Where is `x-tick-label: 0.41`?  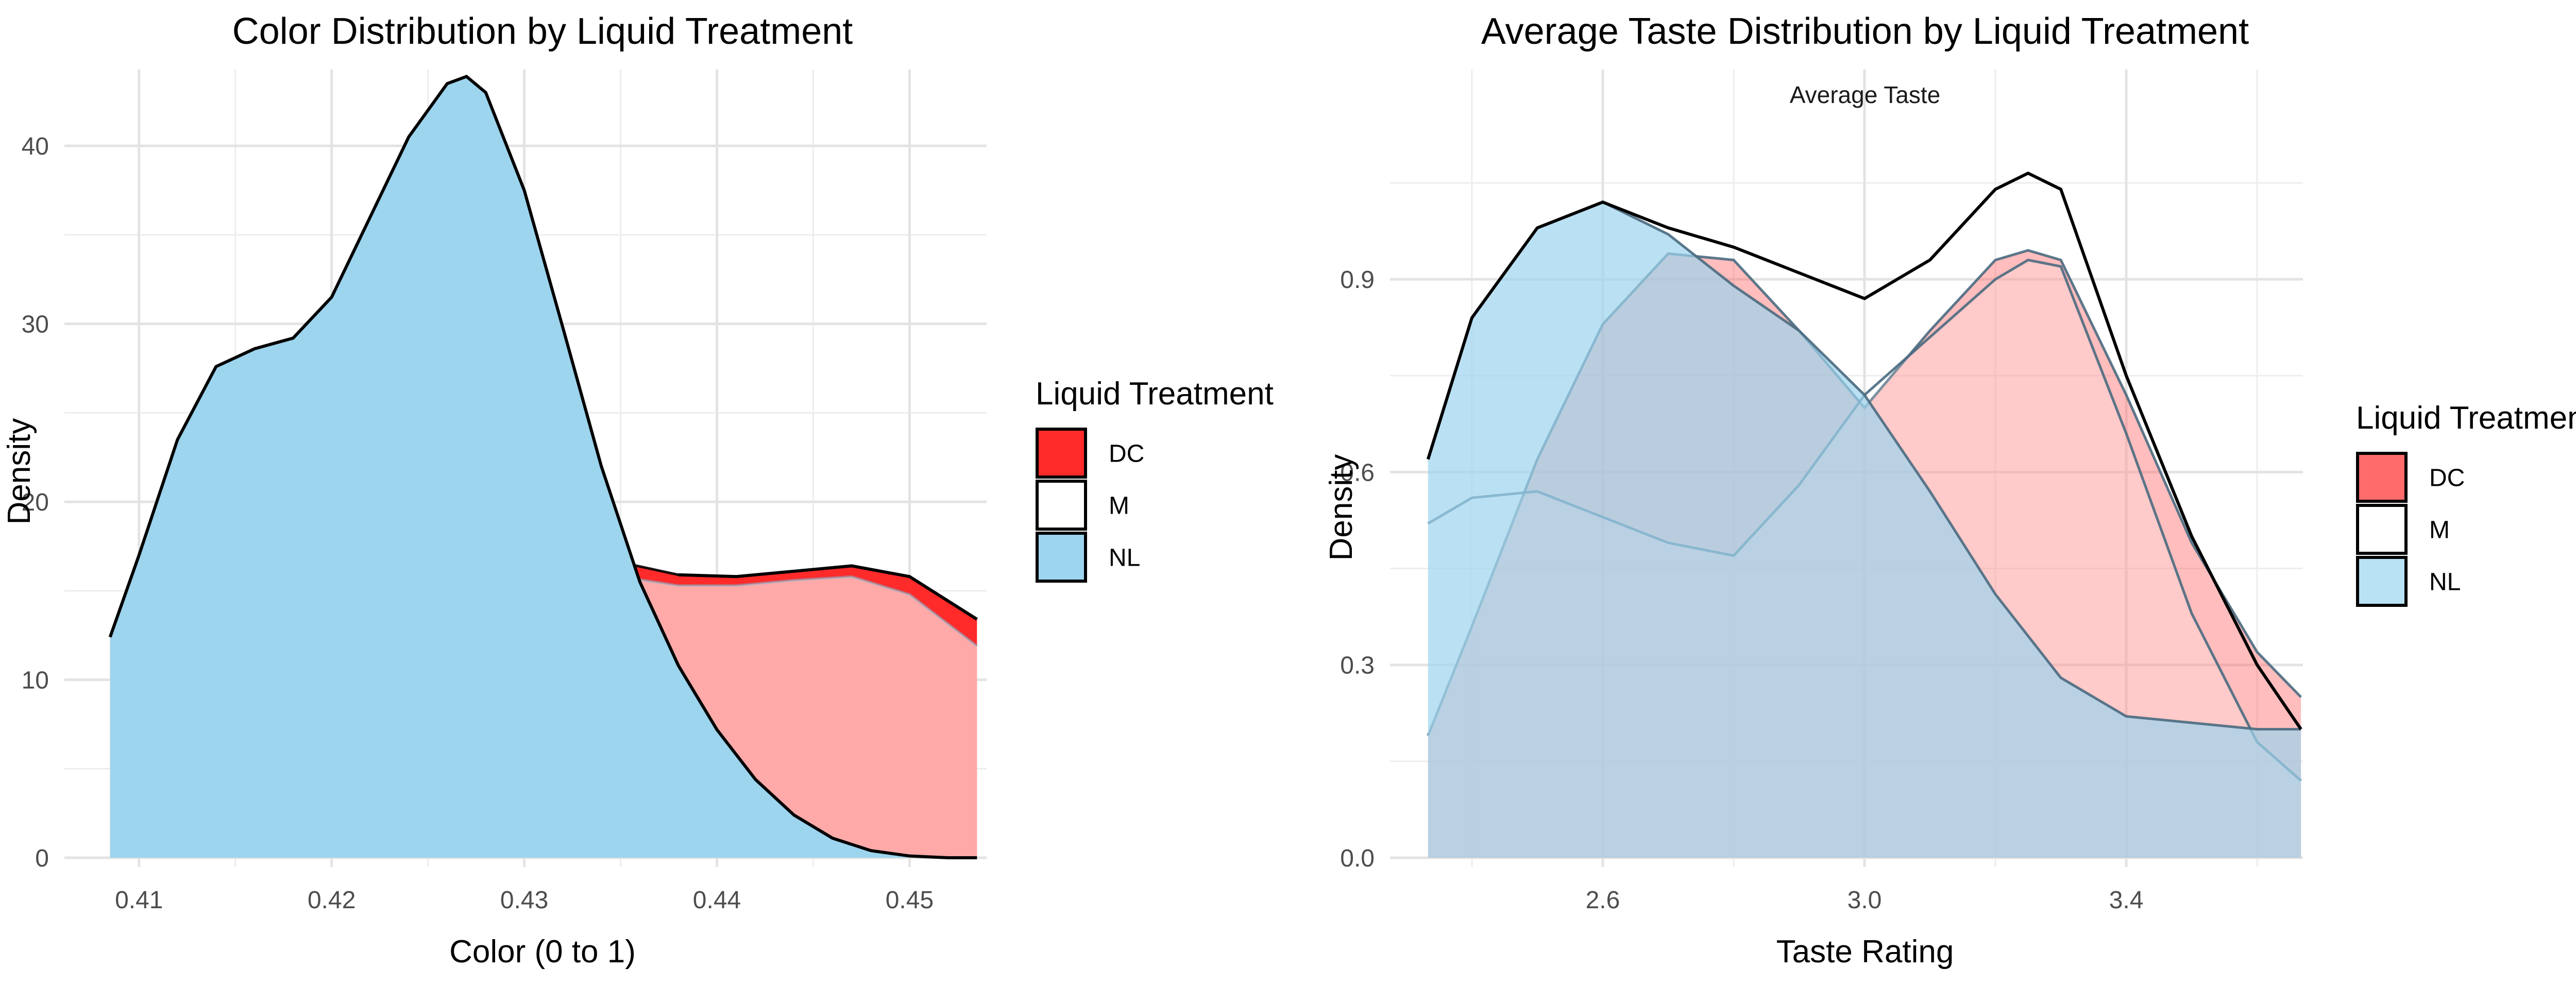 x-tick-label: 0.41 is located at coordinates (139, 900).